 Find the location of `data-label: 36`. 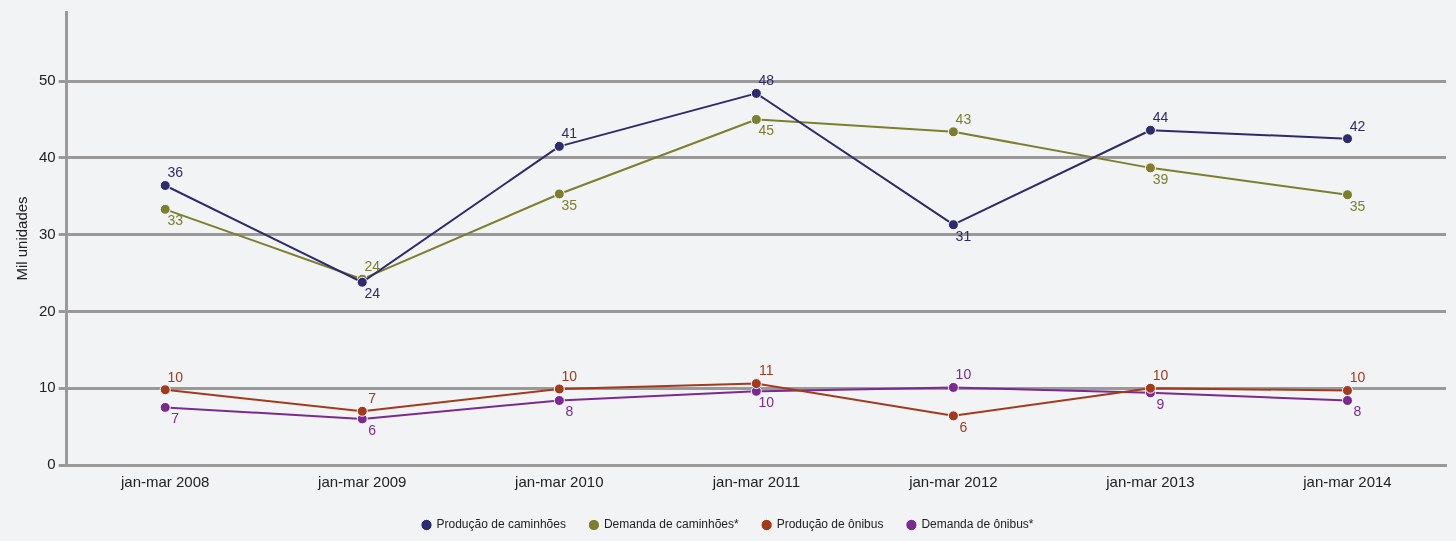

data-label: 36 is located at coordinates (175, 172).